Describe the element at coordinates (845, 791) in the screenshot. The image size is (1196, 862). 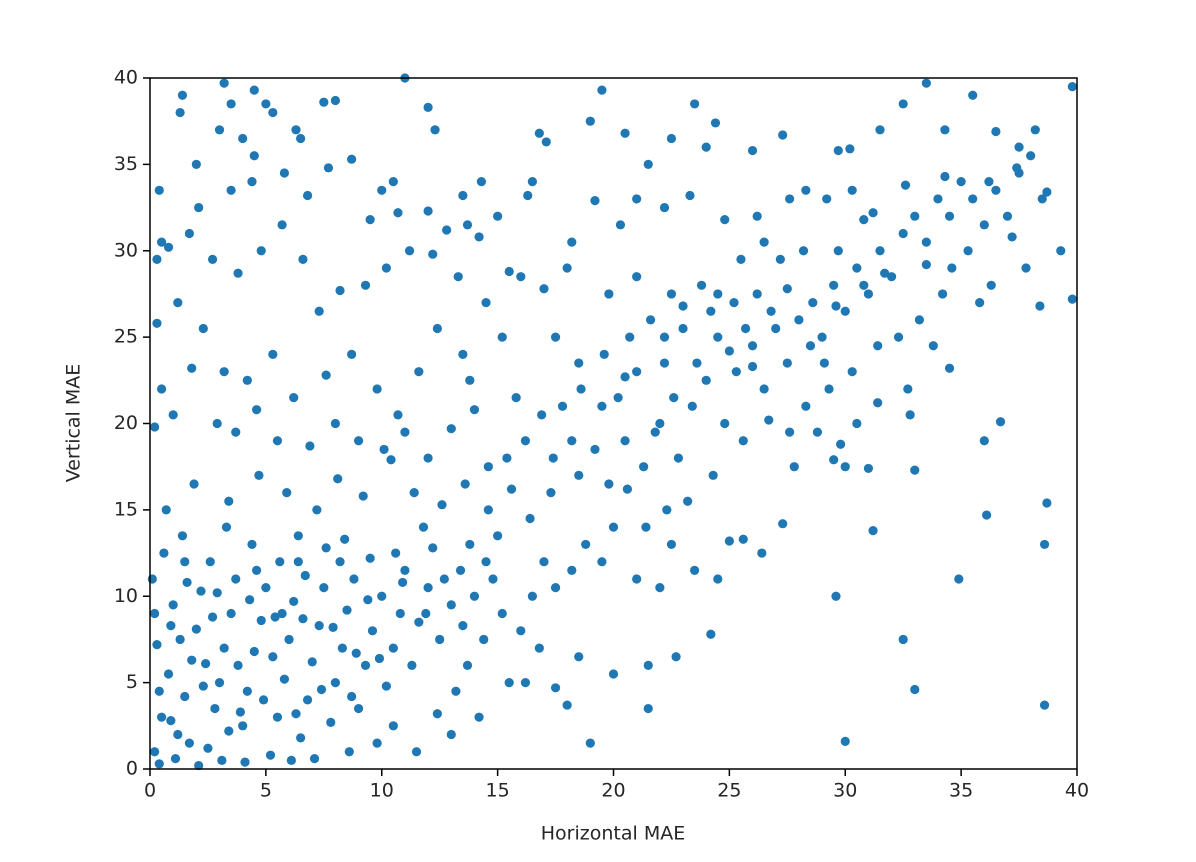
I see `x-tick-label: 30` at that location.